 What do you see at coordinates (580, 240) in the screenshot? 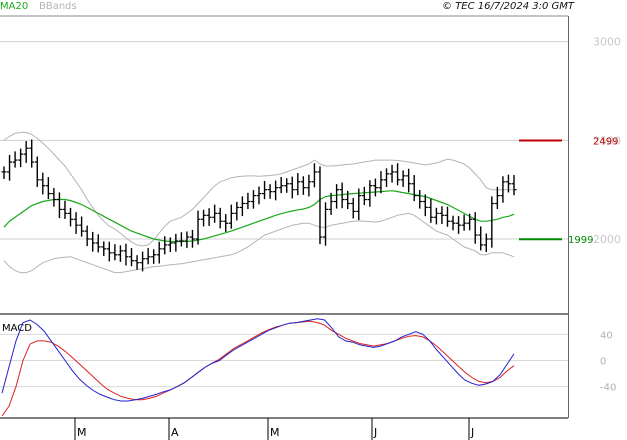
I see `support-label: 1999` at bounding box center [580, 240].